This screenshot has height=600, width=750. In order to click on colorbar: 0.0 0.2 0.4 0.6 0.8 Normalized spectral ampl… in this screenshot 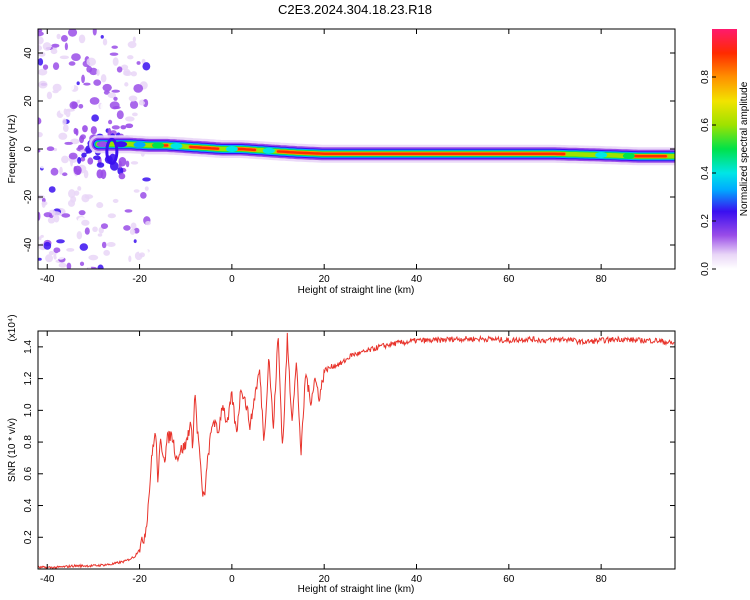, I will do `click(725, 152)`.